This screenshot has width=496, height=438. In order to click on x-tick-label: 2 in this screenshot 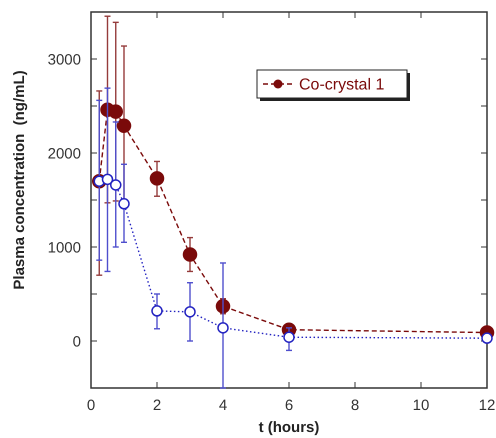, I will do `click(157, 405)`.